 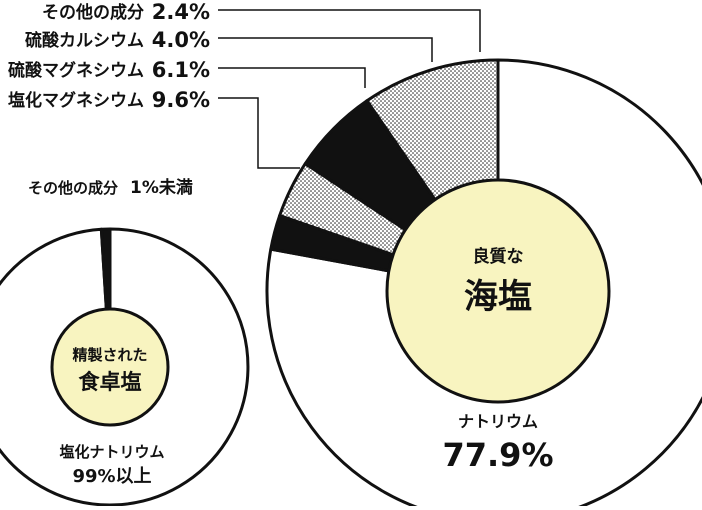 I want to click on table-salt-center-label-main: 食卓塩, so click(x=110, y=382).